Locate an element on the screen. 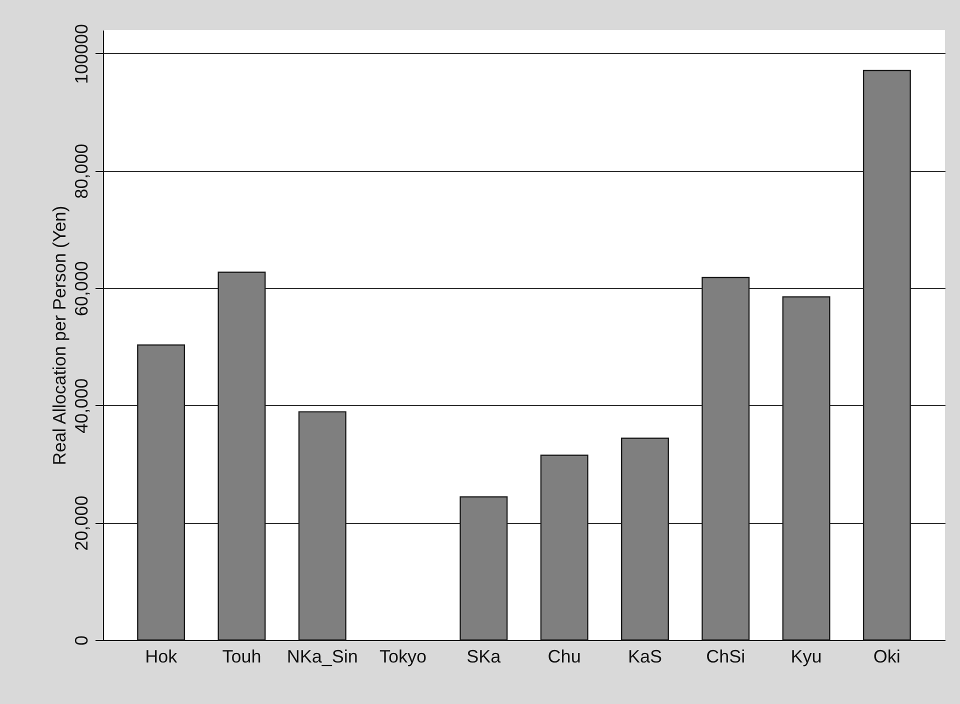  x-tick-label: ChSi is located at coordinates (726, 656).